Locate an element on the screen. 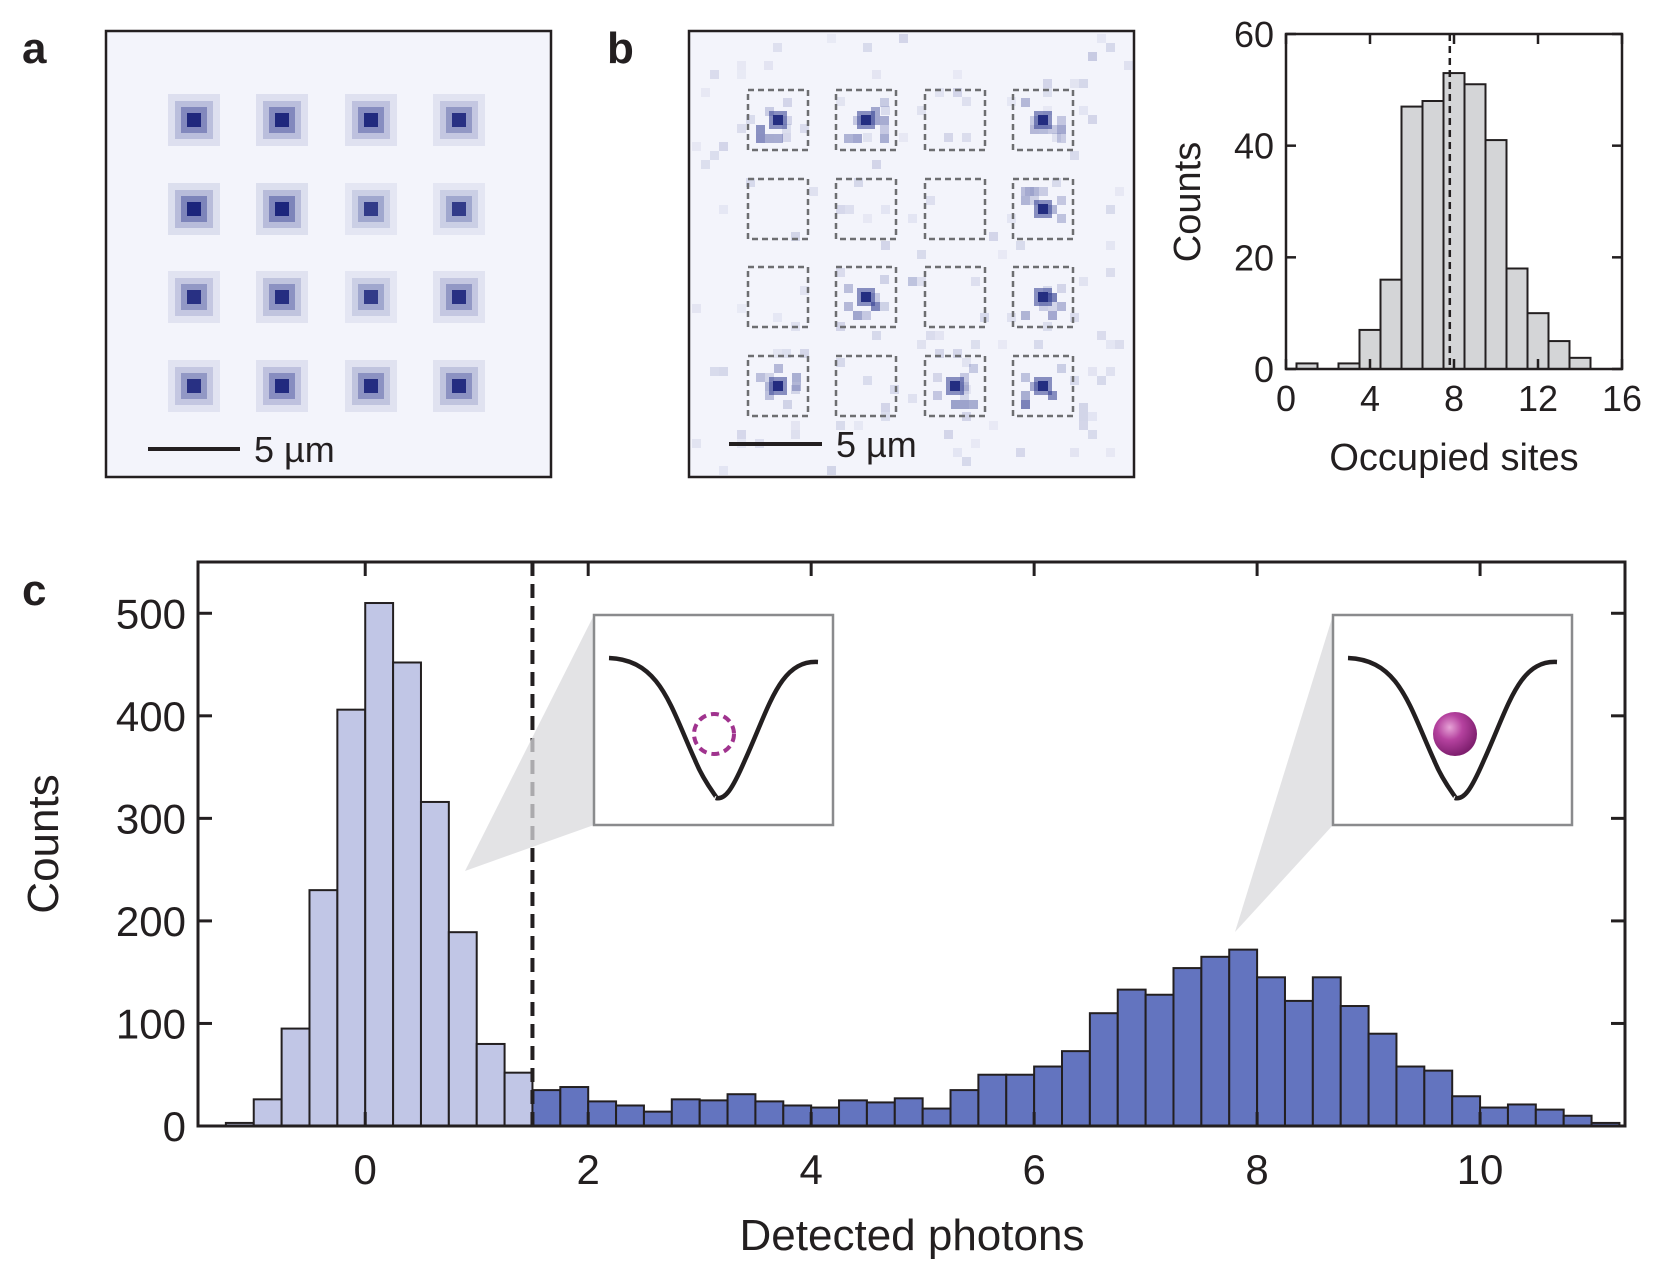 The image size is (1658, 1276). inset-empty-site is located at coordinates (713, 720).